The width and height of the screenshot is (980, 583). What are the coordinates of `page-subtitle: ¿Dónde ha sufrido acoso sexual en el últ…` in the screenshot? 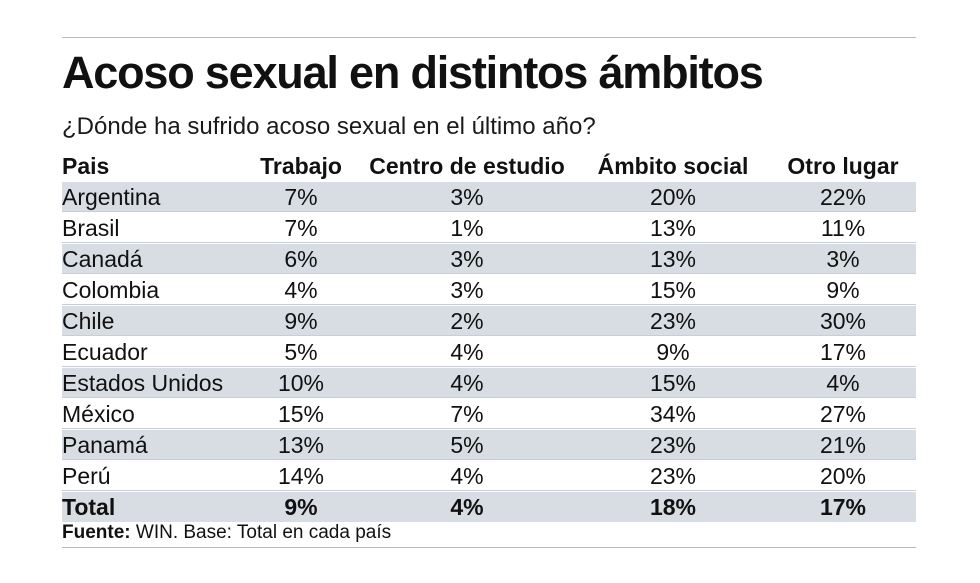 It's located at (329, 126).